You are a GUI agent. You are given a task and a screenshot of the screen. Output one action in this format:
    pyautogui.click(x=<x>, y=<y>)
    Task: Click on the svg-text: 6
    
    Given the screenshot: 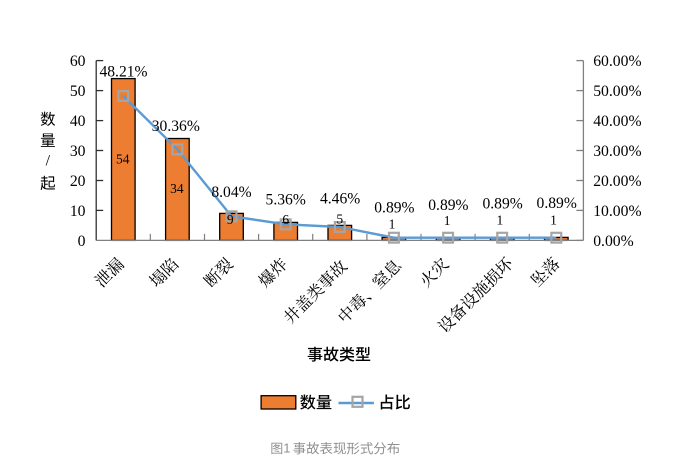 What is the action you would take?
    pyautogui.click(x=285, y=219)
    